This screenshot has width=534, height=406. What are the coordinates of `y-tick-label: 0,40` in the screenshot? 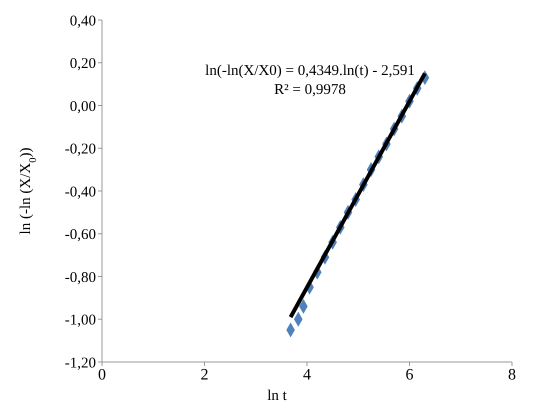 It's located at (83, 21).